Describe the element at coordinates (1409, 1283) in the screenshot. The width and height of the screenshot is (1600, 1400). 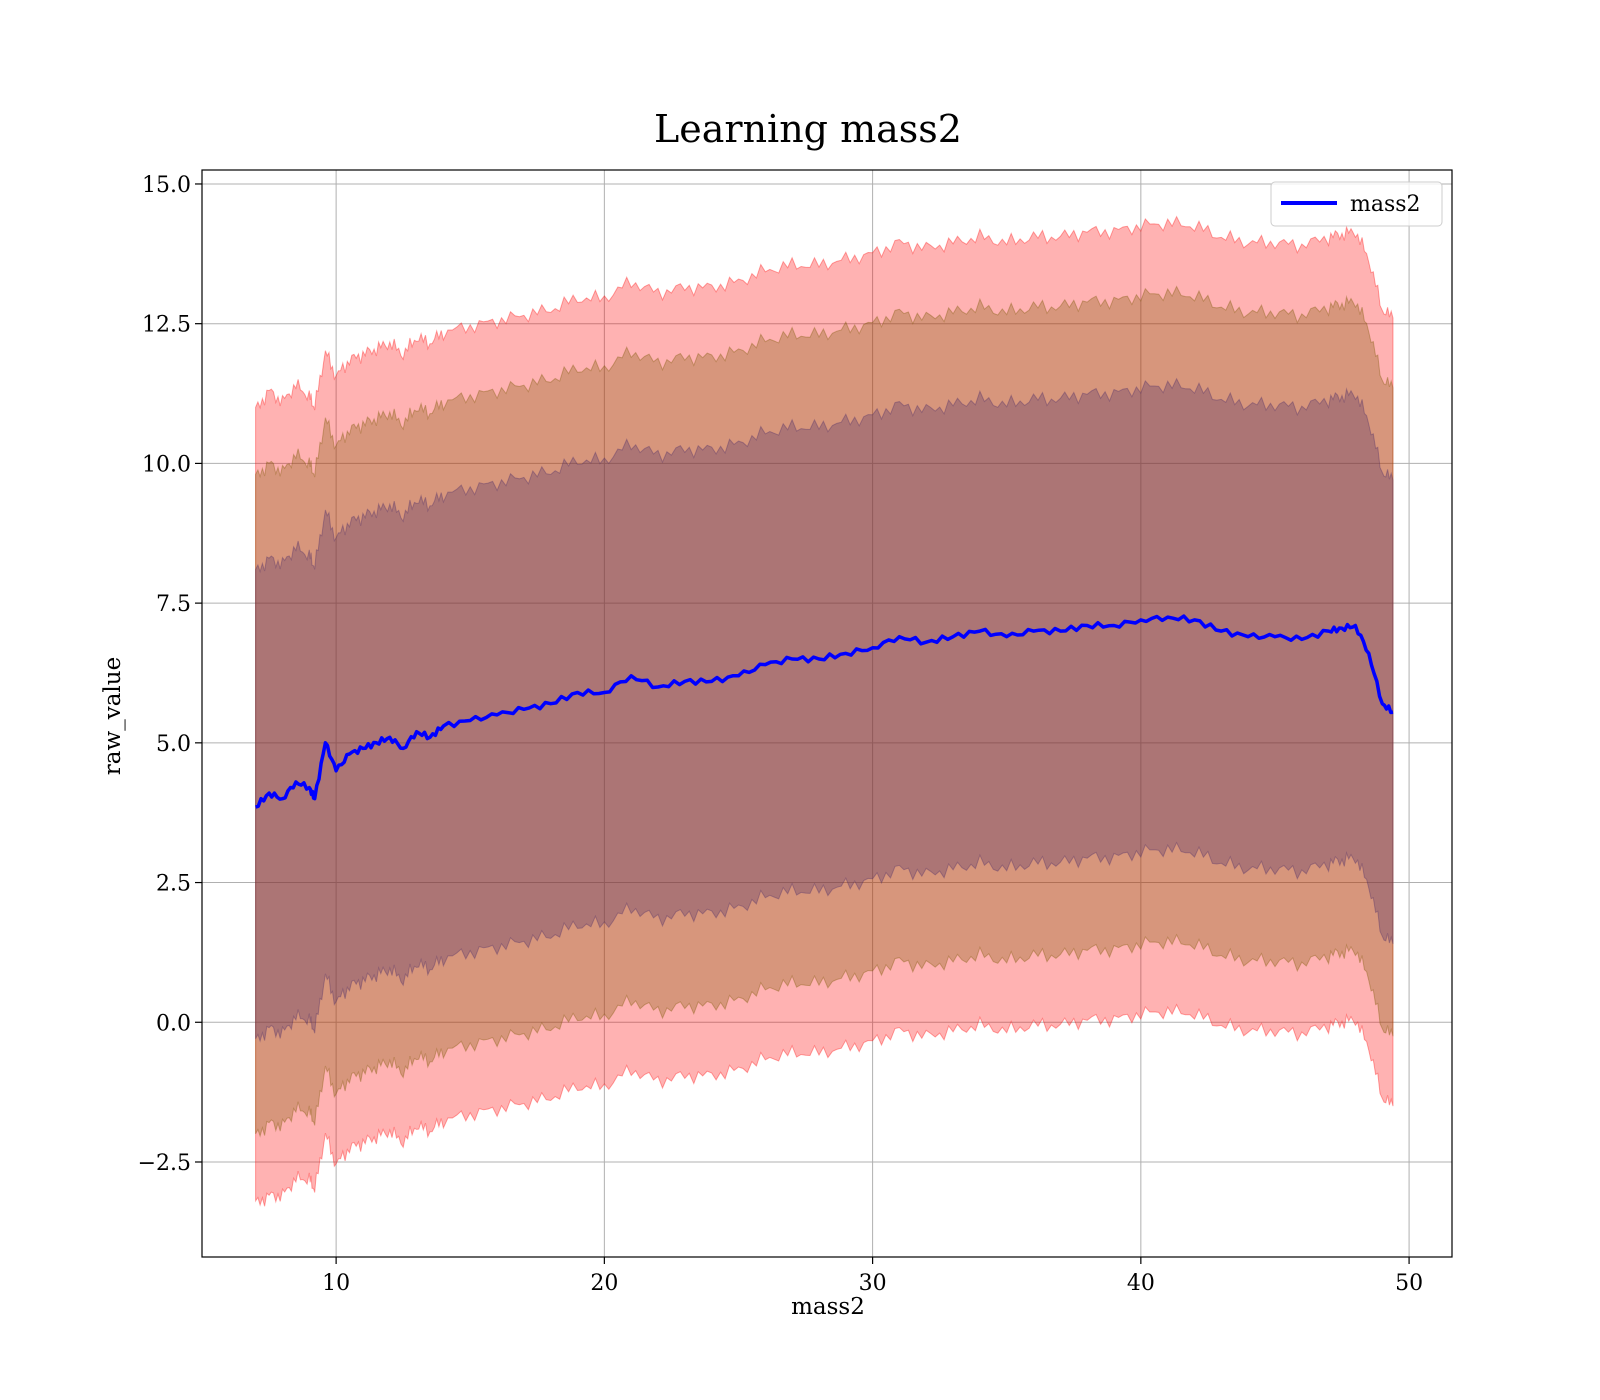
I see `x-tick-label: 50` at that location.